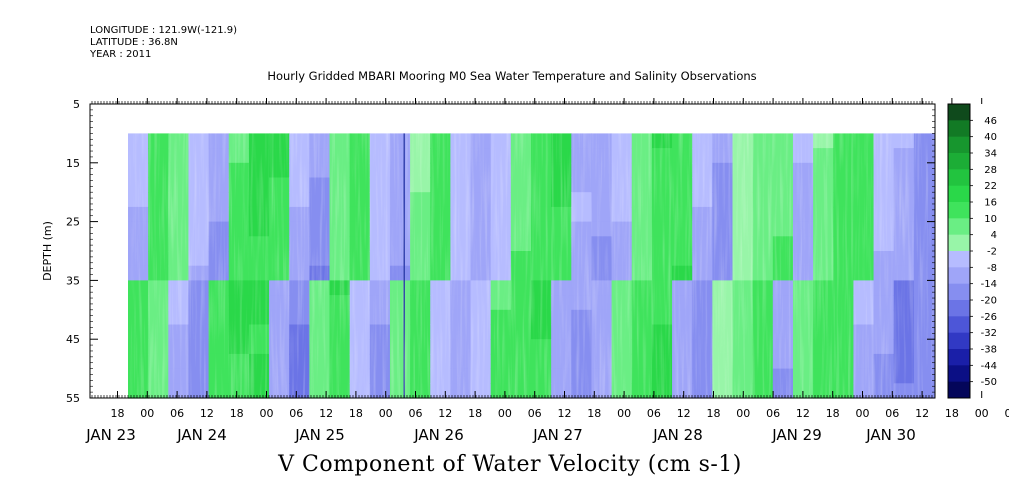 This screenshot has width=1009, height=504. I want to click on y-tick-label: 25, so click(73, 222).